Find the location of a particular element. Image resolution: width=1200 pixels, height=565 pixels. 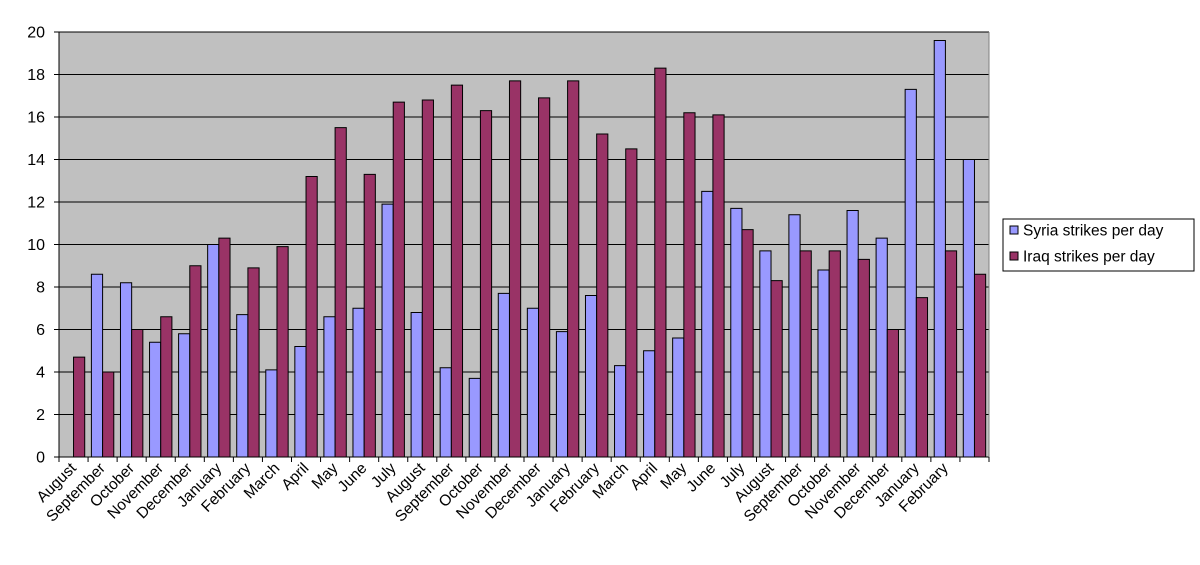

legend-swatch-iraq is located at coordinates (1014, 256).